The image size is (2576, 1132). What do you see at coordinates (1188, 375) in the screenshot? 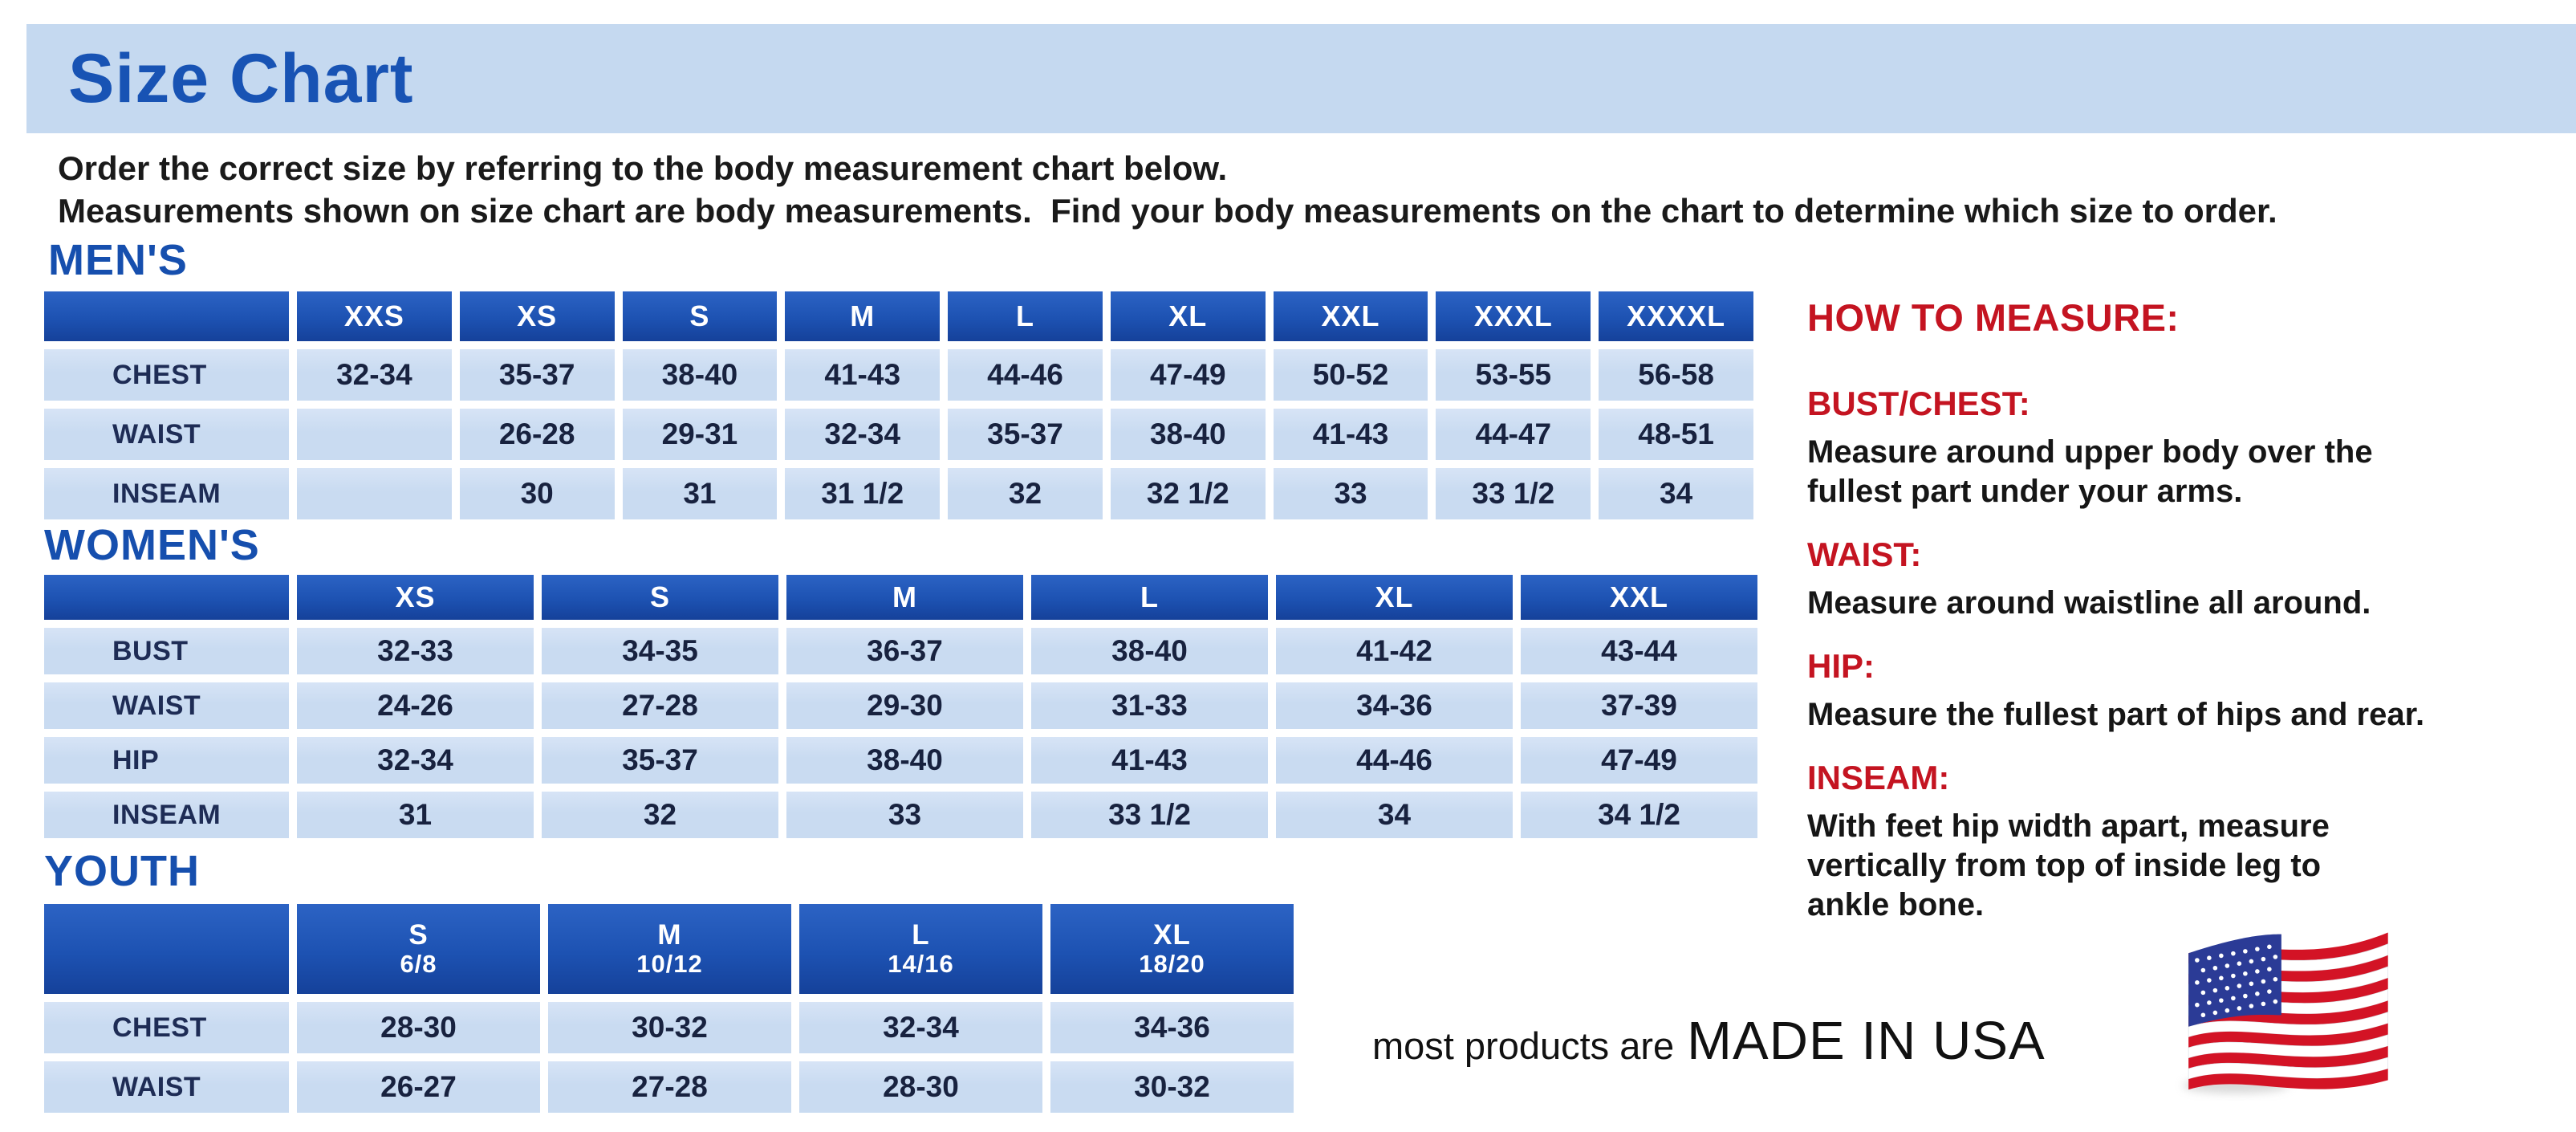
I see `value-cell: 47-49` at bounding box center [1188, 375].